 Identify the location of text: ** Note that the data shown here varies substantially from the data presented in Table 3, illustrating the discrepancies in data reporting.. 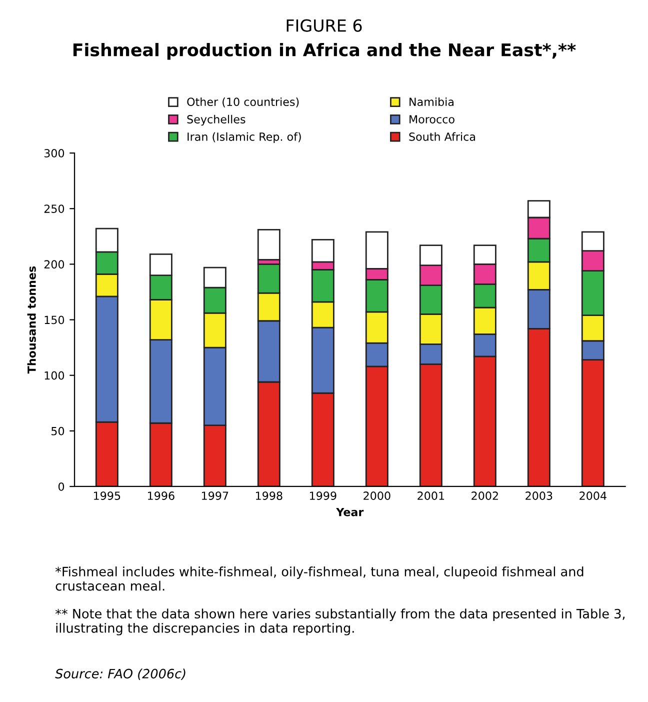
(340, 622).